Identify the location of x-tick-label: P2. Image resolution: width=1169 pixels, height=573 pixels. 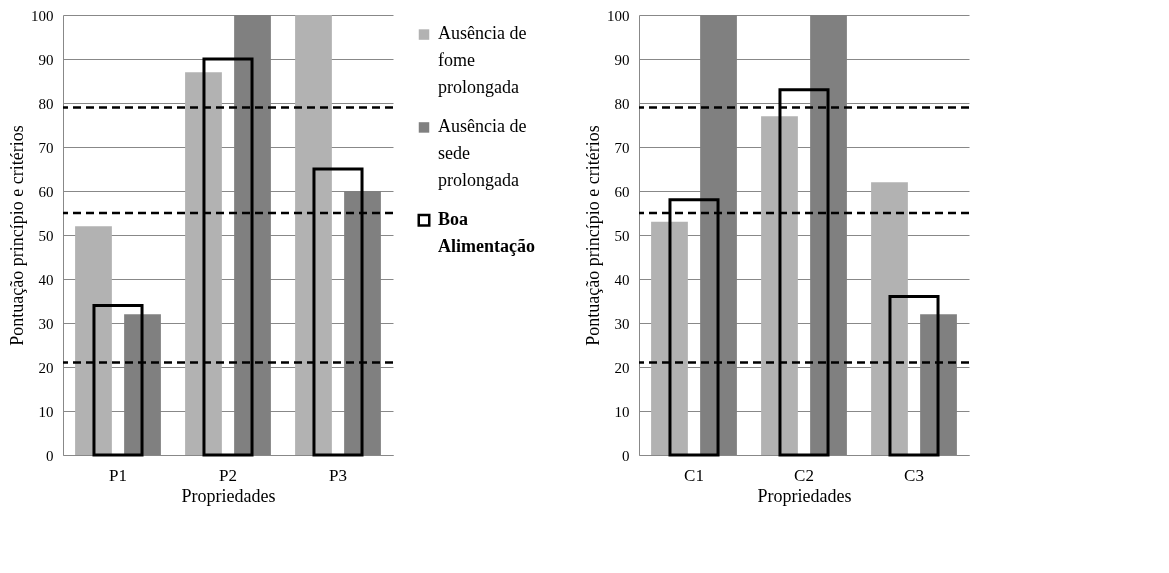
(228, 475).